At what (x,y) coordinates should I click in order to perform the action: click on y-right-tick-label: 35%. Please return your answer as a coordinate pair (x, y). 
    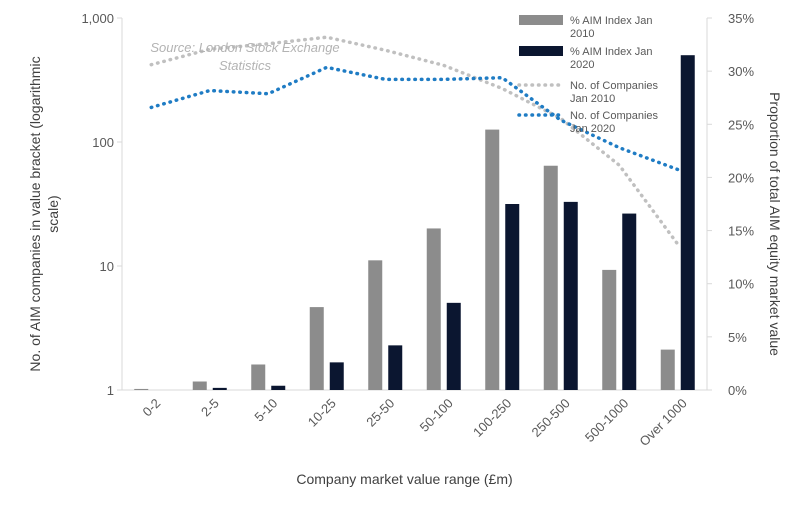
    Looking at the image, I should click on (741, 18).